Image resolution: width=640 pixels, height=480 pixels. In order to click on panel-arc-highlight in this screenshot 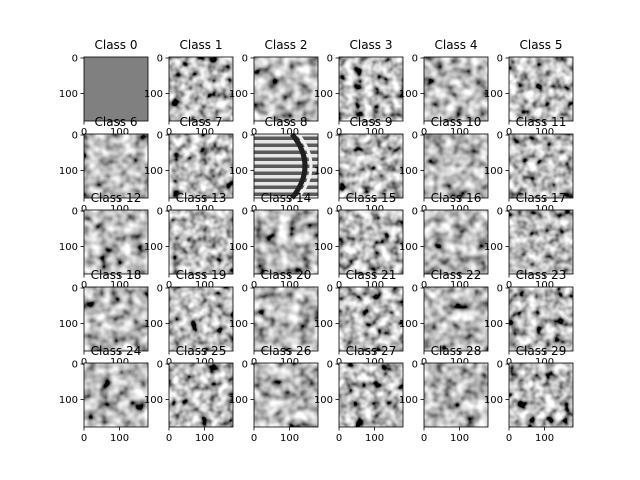, I will do `click(304, 166)`.